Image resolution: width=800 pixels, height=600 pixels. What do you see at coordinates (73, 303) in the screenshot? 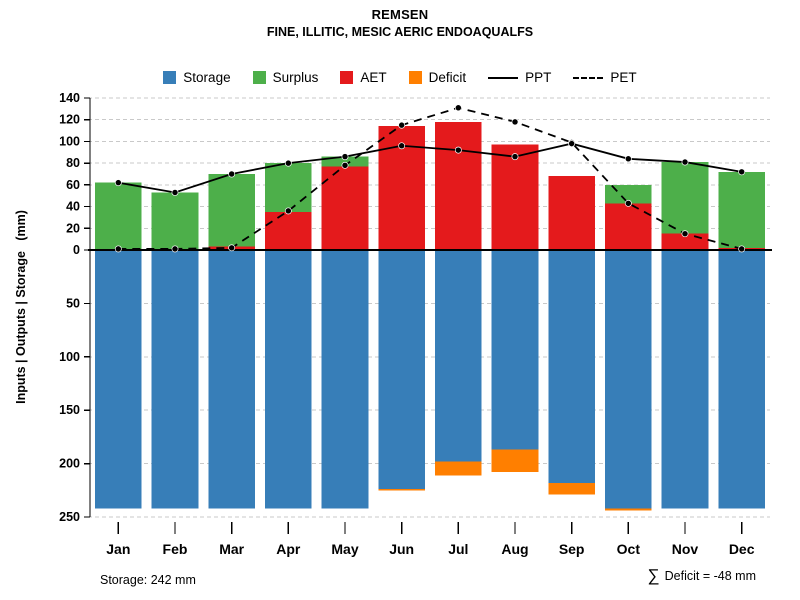
I see `y-tick-label: 50` at bounding box center [73, 303].